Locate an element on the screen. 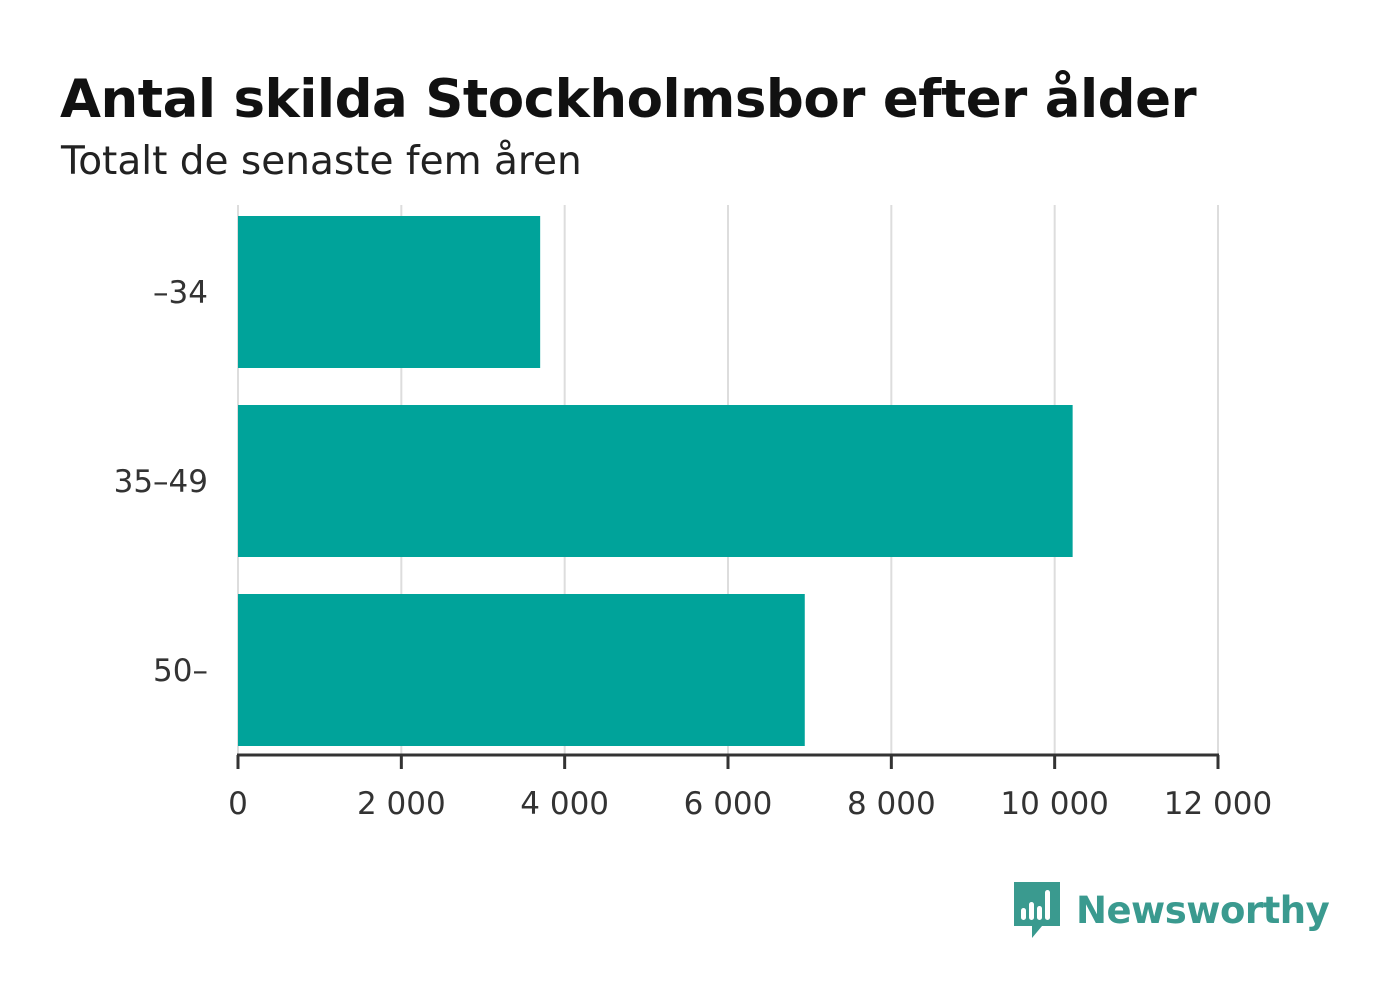  brand-name: Newsworthy is located at coordinates (1203, 910).